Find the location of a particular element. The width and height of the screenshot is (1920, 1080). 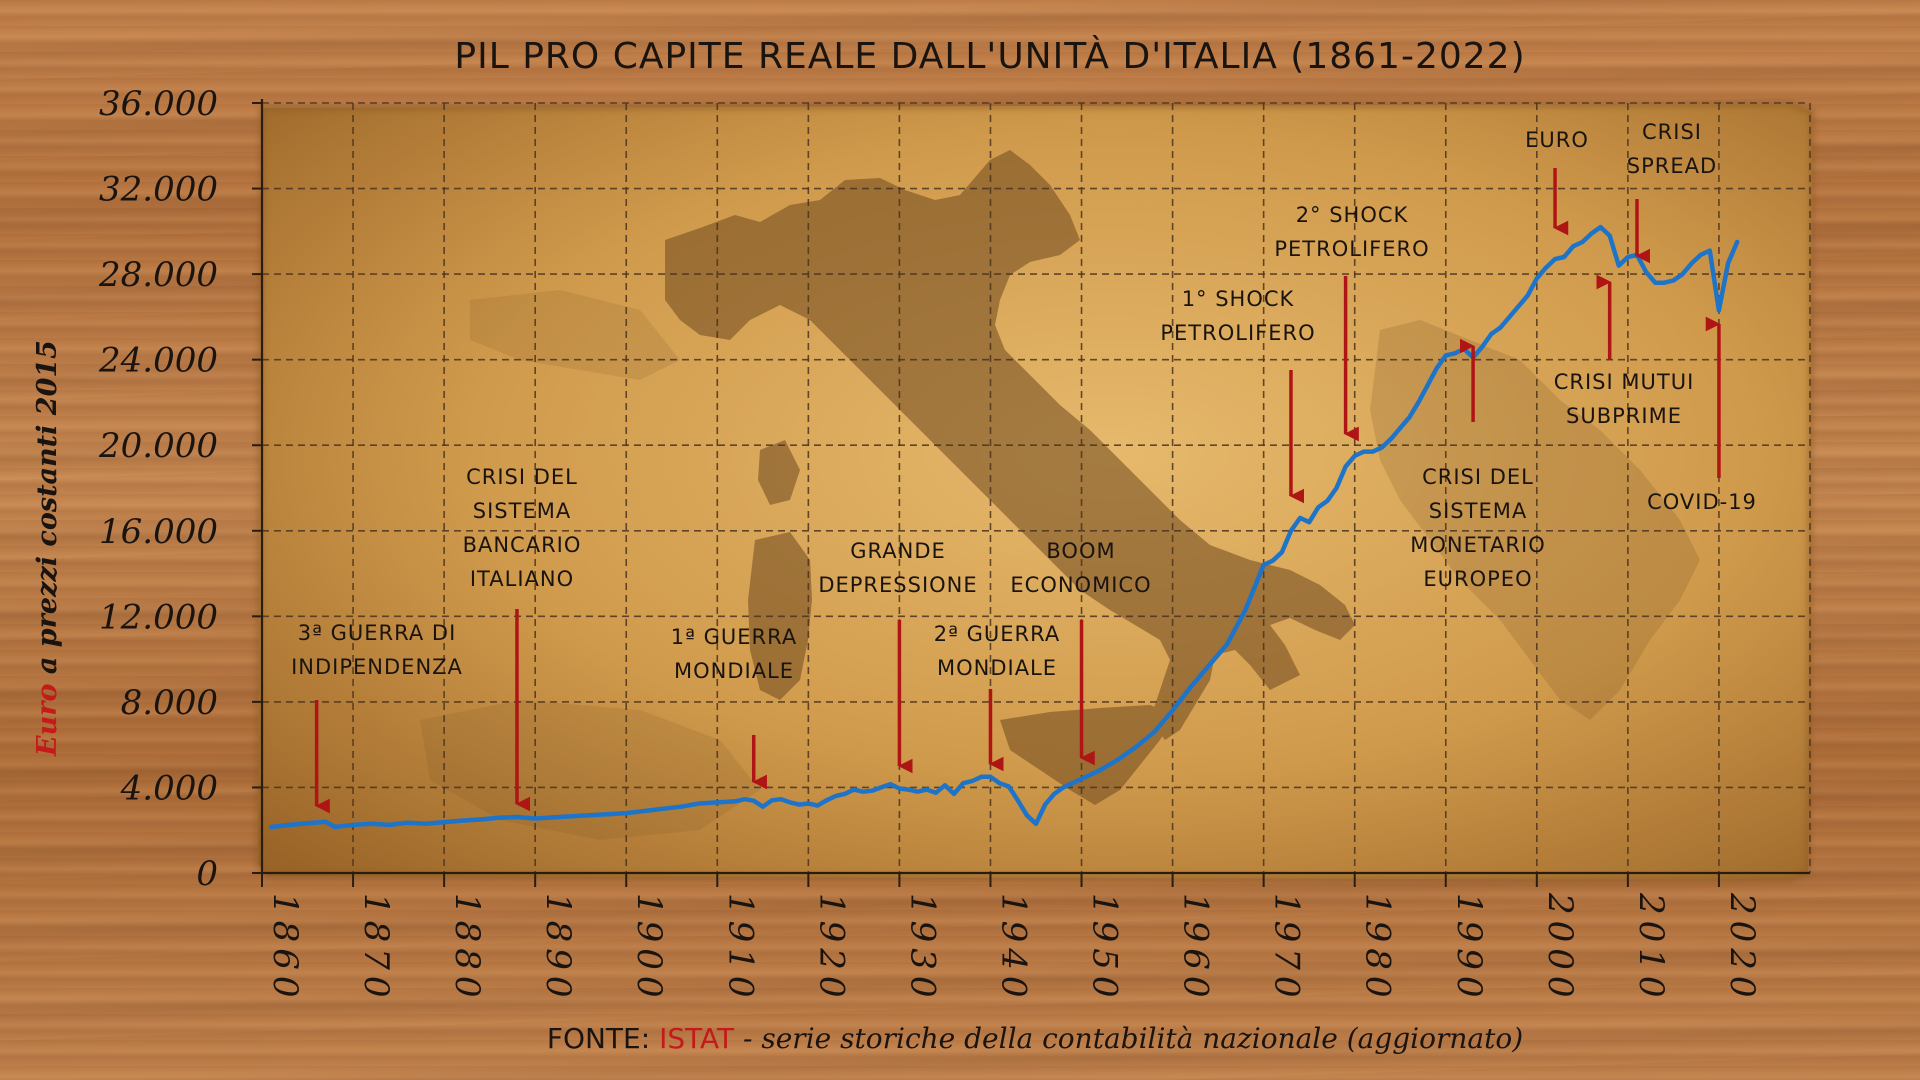

annotation-label: DEPRESSIONE is located at coordinates (897, 585).